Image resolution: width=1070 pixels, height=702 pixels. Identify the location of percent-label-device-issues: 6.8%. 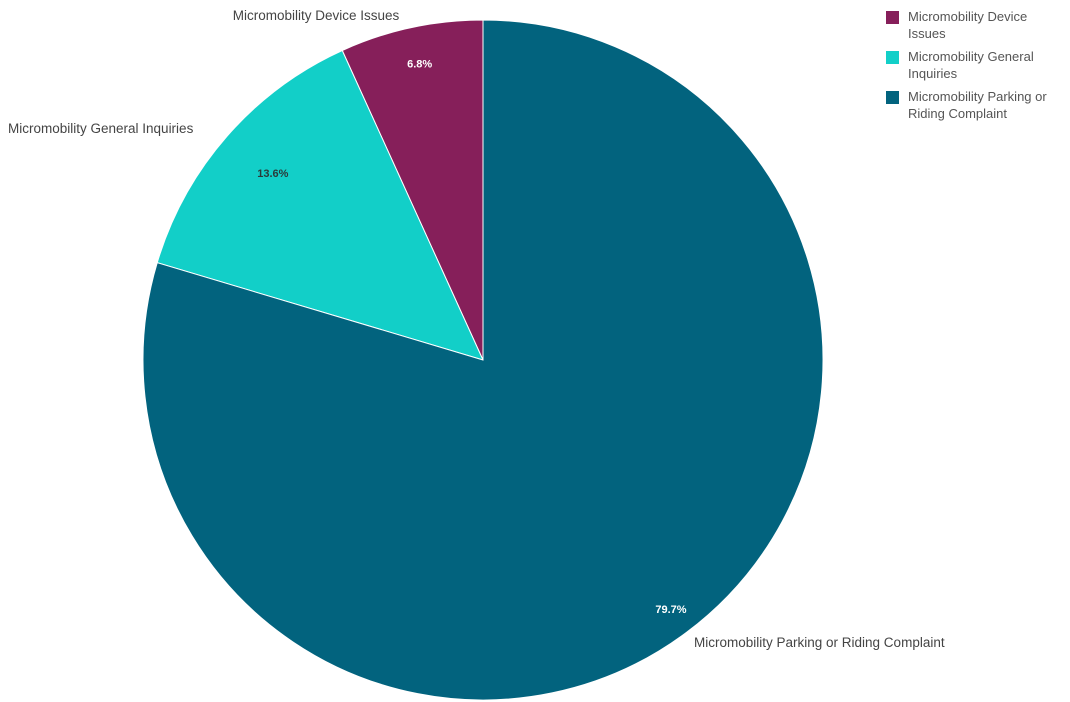
(419, 65).